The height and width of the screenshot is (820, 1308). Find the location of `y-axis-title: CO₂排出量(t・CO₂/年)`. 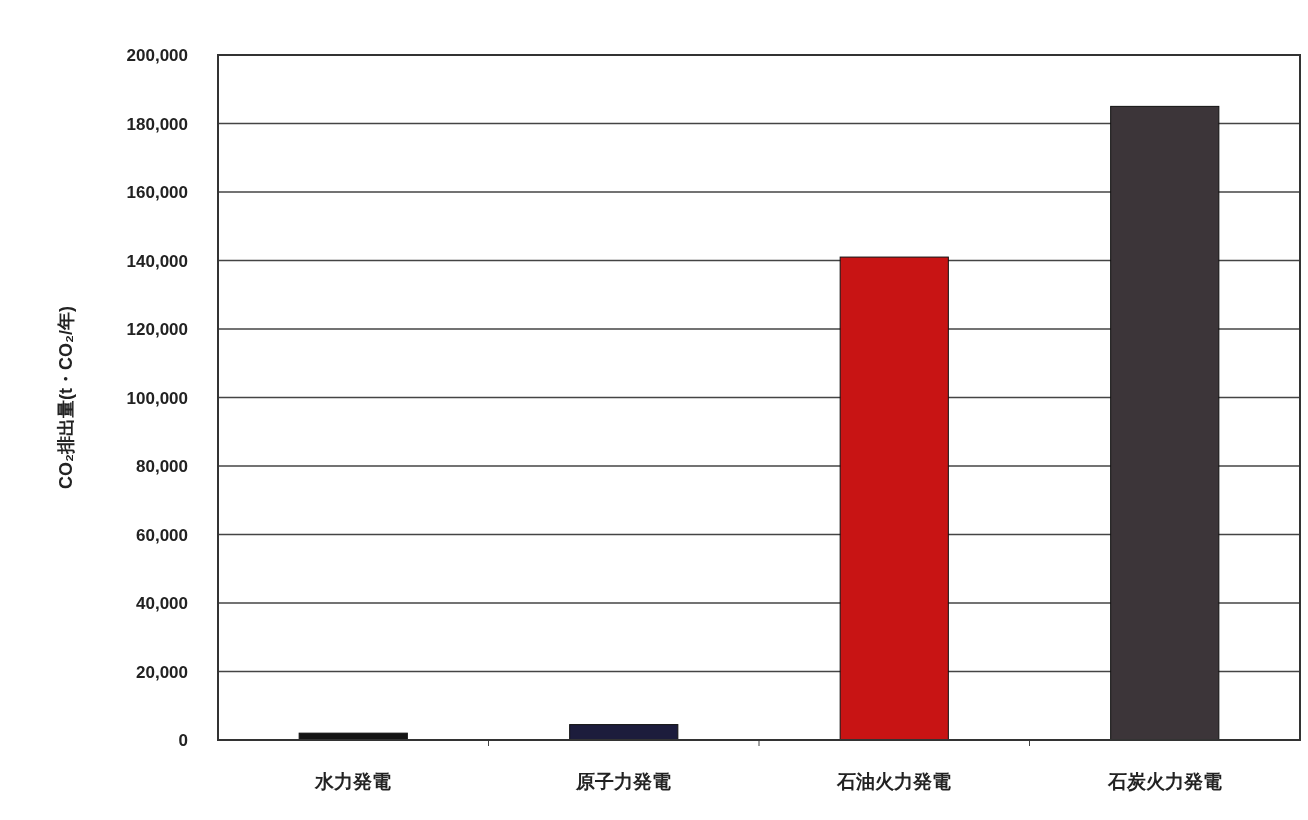

y-axis-title: CO₂排出量(t・CO₂/年) is located at coordinates (66, 397).